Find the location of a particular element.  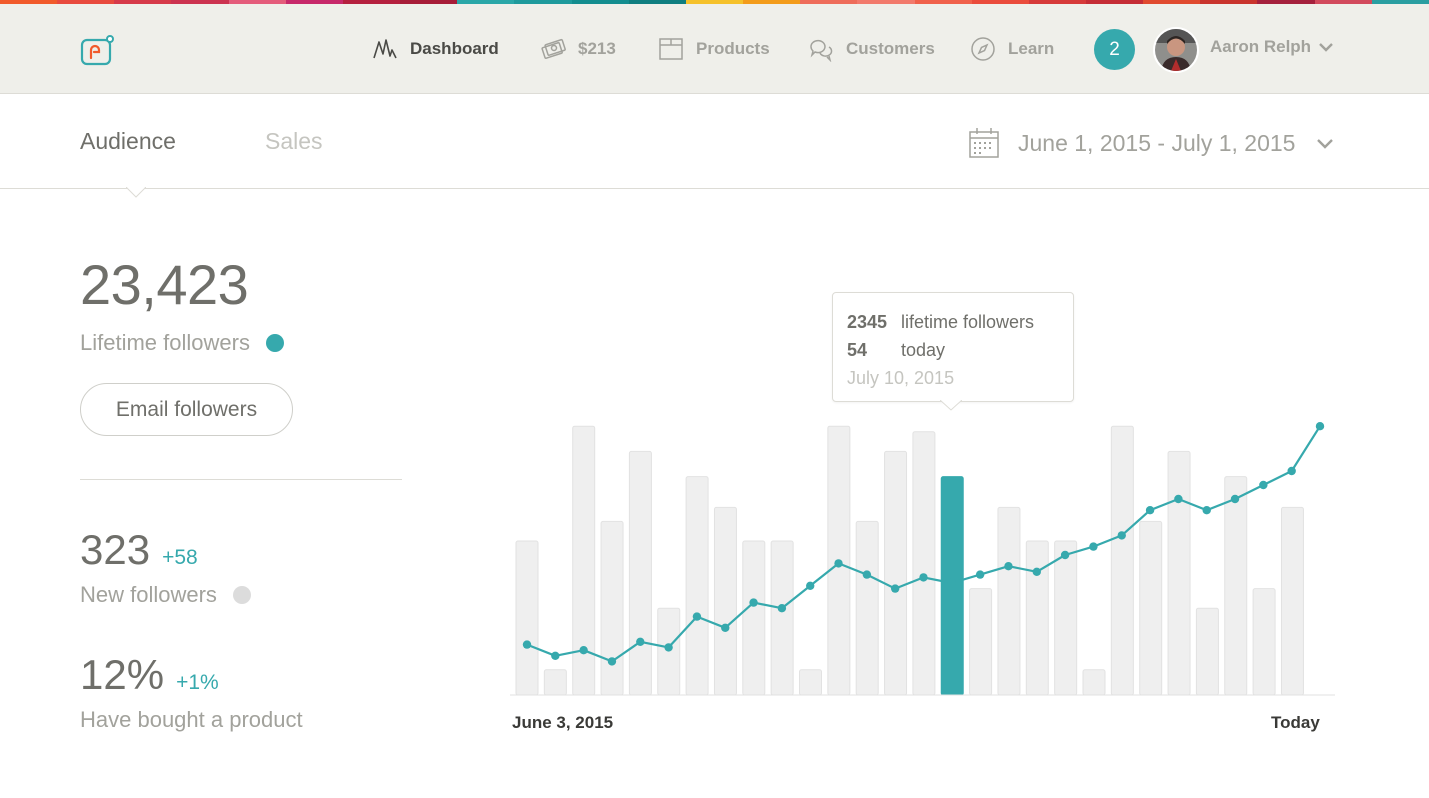

tooltip-lifetime-row: 2345 lifetime followers is located at coordinates (940, 322).